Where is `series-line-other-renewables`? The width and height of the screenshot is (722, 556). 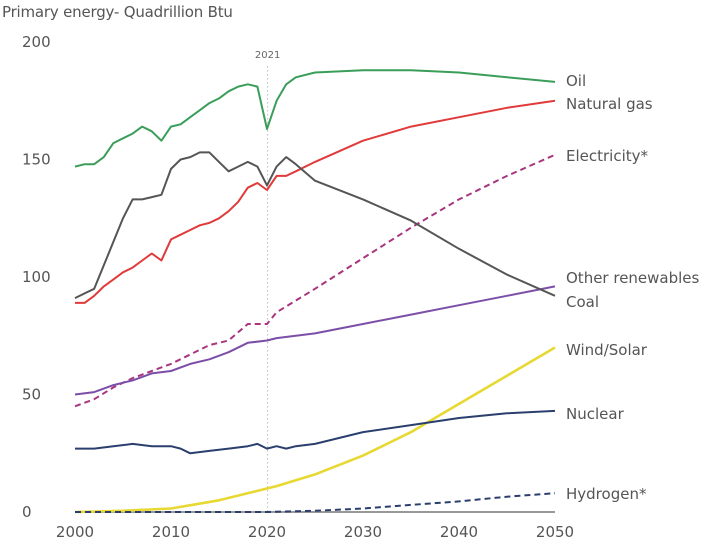 series-line-other-renewables is located at coordinates (315, 340).